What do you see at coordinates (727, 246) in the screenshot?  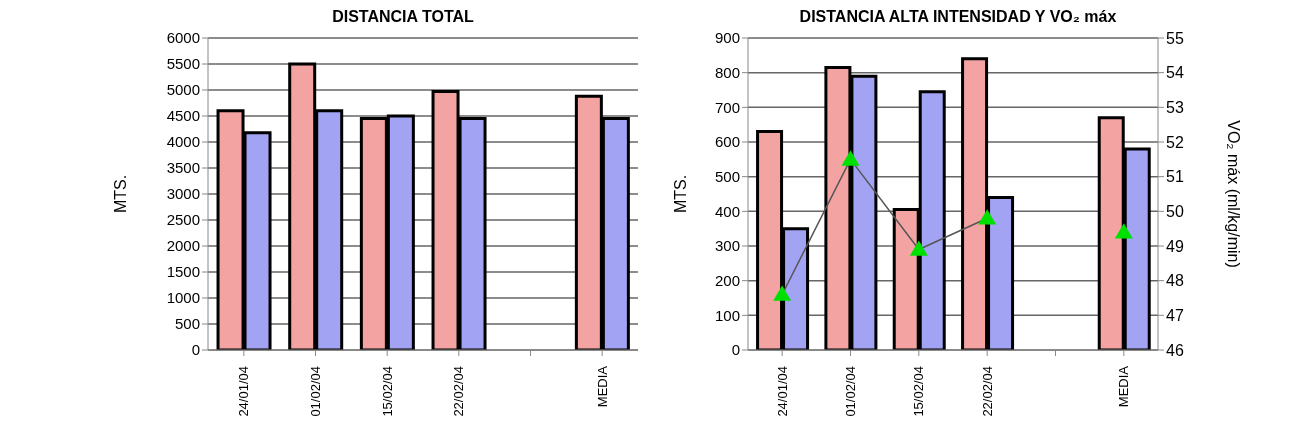 I see `y-tick-label: 300` at bounding box center [727, 246].